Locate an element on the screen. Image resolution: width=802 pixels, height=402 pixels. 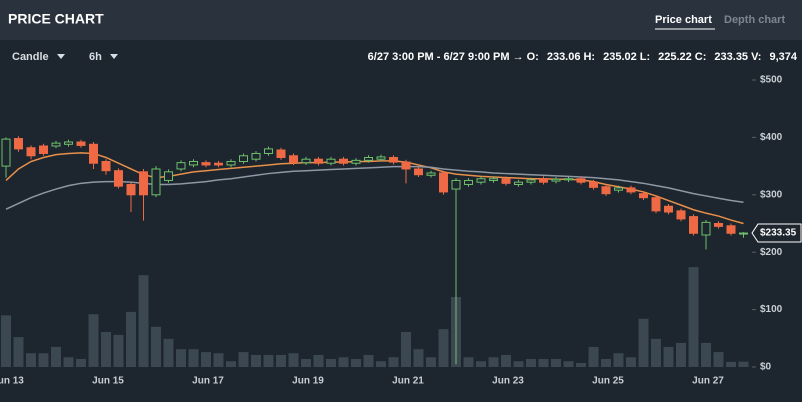
ohlcv-label: O: is located at coordinates (533, 57).